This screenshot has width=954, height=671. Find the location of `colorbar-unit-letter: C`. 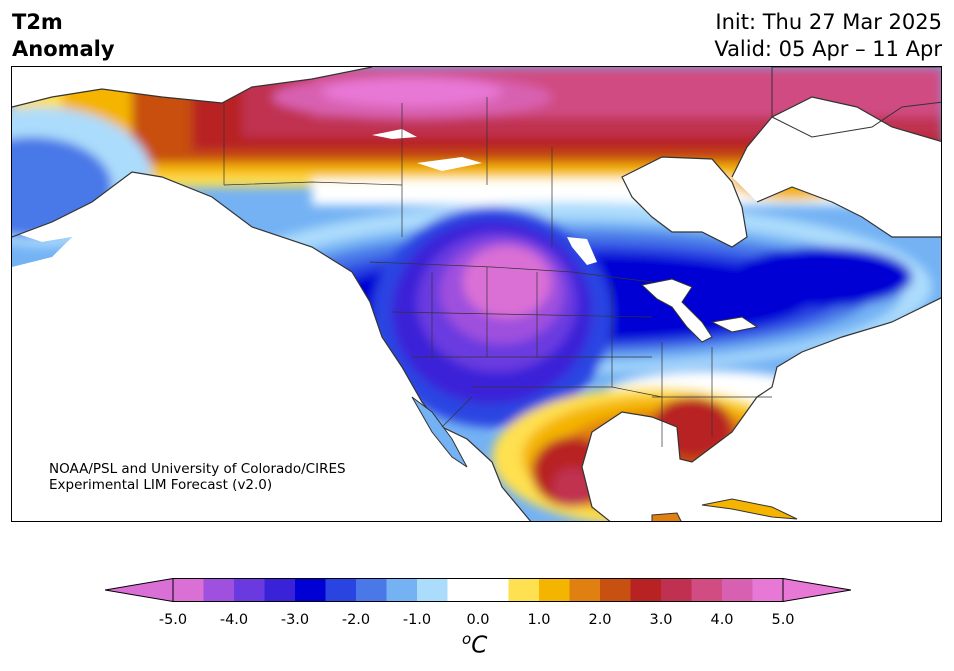

colorbar-unit-letter: C is located at coordinates (479, 645).